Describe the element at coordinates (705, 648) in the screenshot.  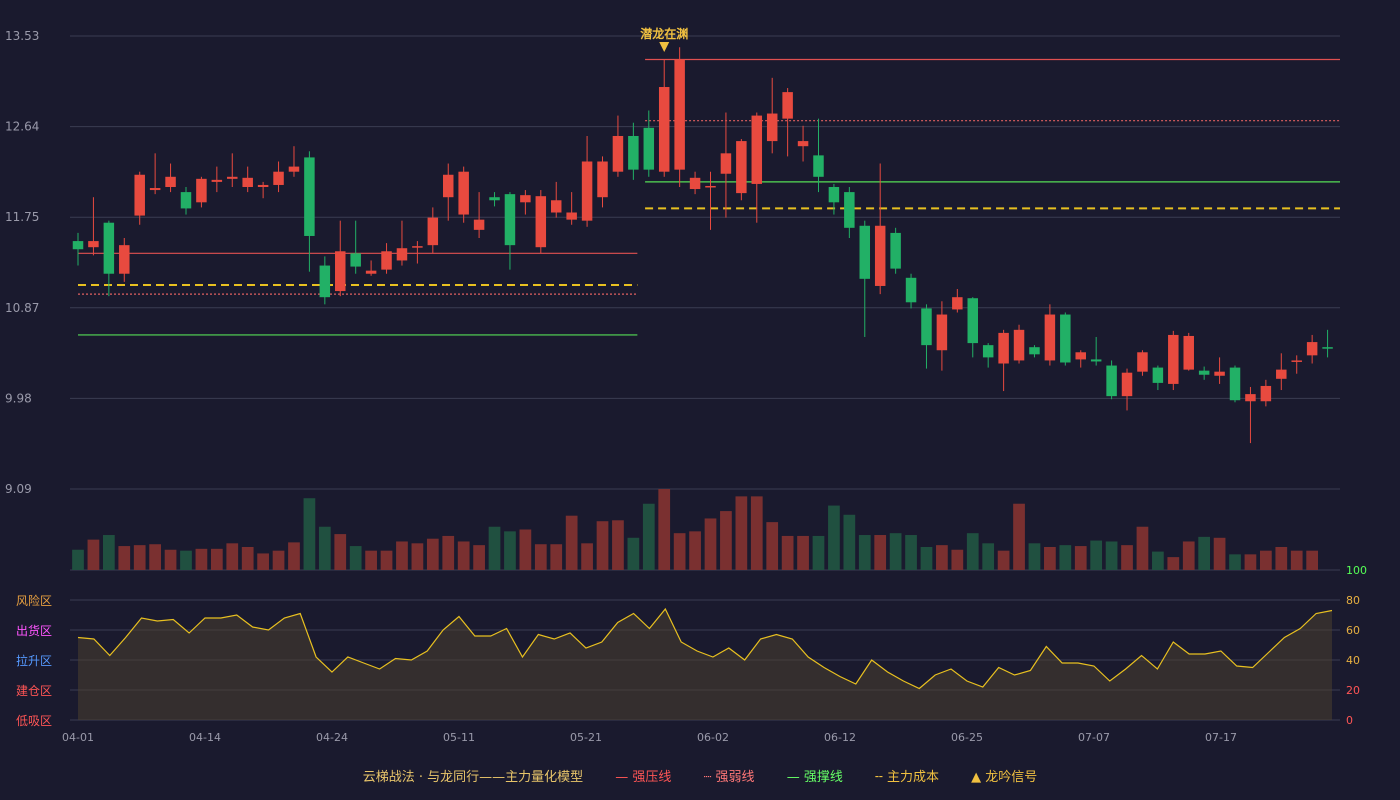
I see `oscillator-line` at that location.